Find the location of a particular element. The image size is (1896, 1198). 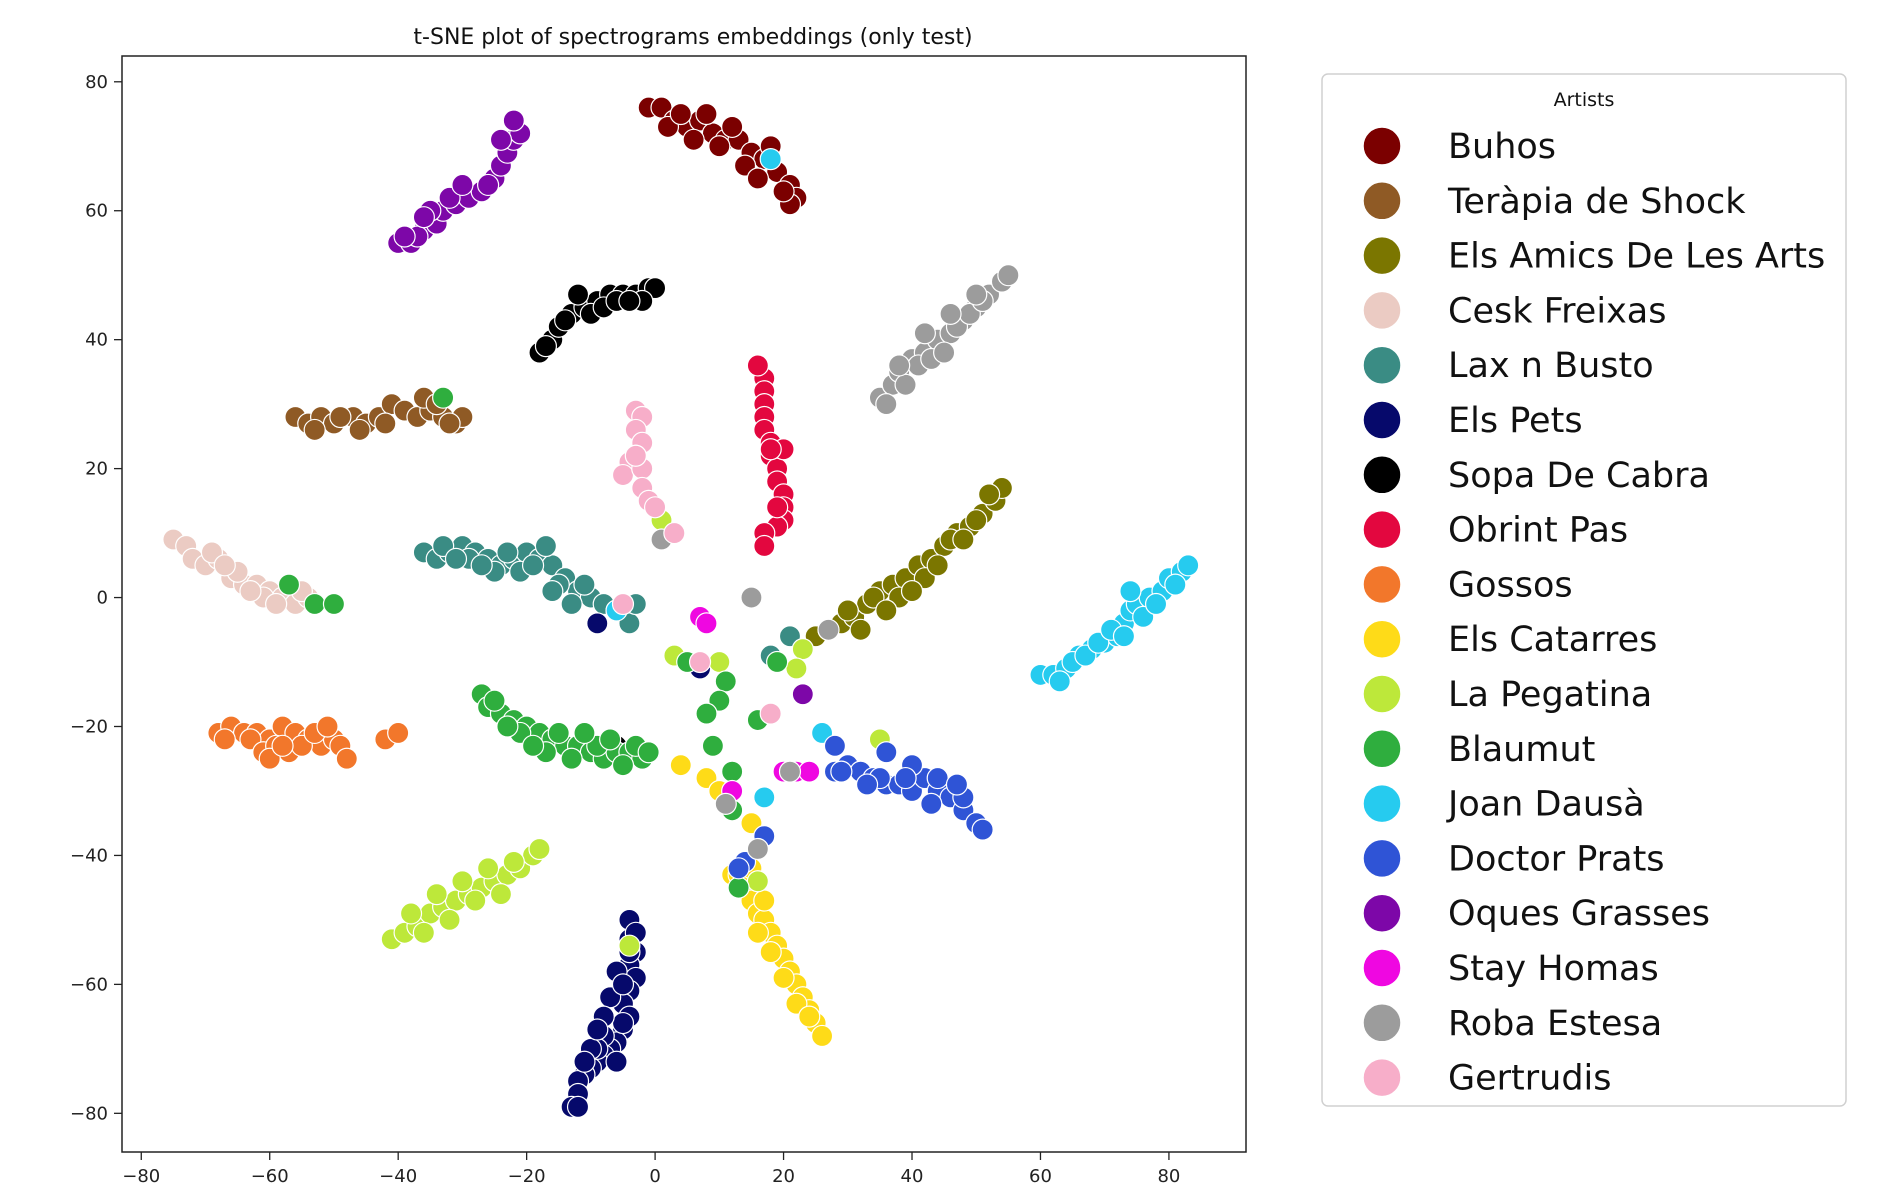

legend-label: Els Catarres is located at coordinates (1552, 640).